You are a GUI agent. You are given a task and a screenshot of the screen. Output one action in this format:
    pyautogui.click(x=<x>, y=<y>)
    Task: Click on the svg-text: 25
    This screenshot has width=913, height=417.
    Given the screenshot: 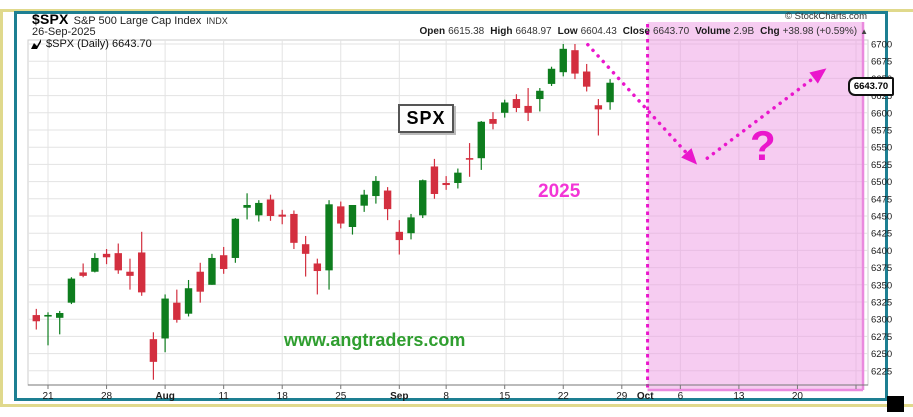 What is the action you would take?
    pyautogui.click(x=341, y=396)
    